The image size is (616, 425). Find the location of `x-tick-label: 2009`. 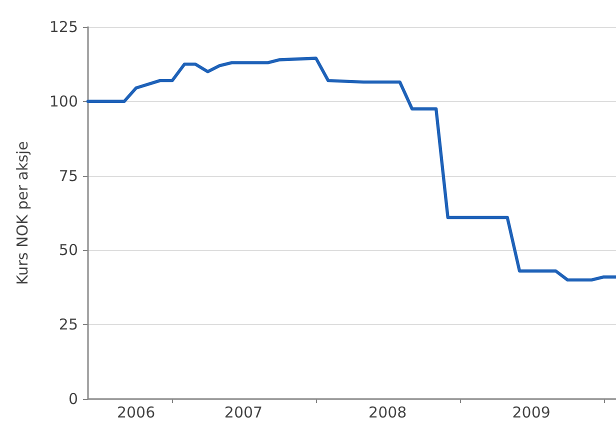

x-tick-label: 2009 is located at coordinates (531, 413).